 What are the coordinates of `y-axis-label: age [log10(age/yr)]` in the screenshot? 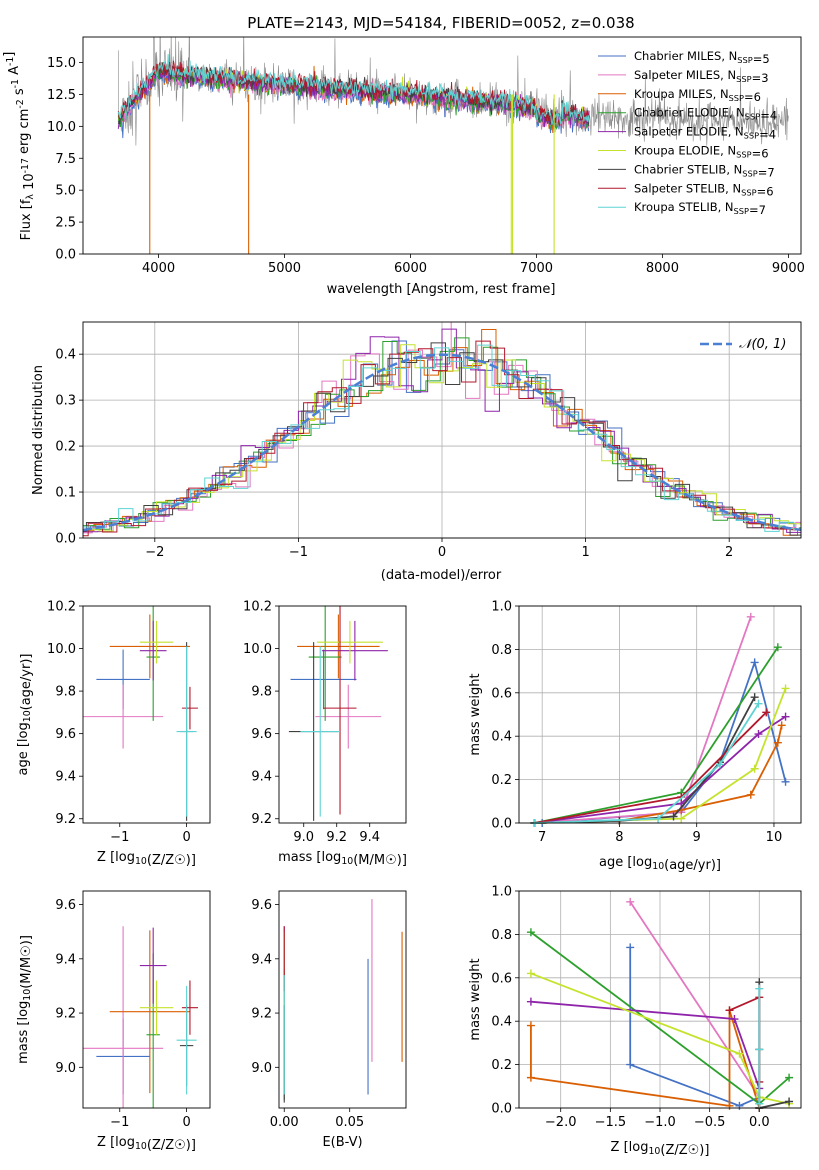 It's located at (25, 715).